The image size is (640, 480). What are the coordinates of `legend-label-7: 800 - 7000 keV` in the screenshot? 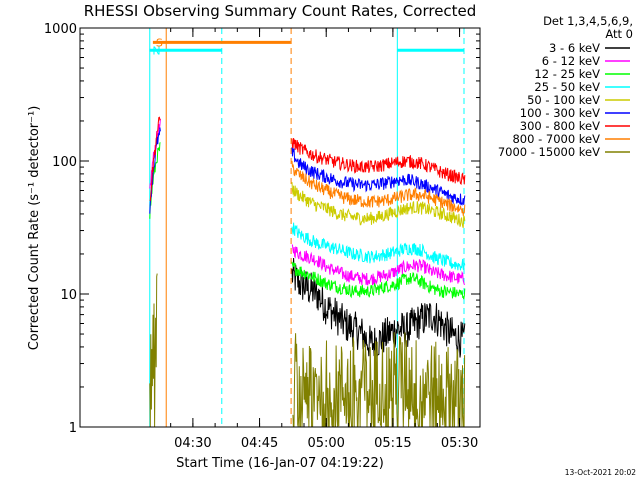 It's located at (556, 139).